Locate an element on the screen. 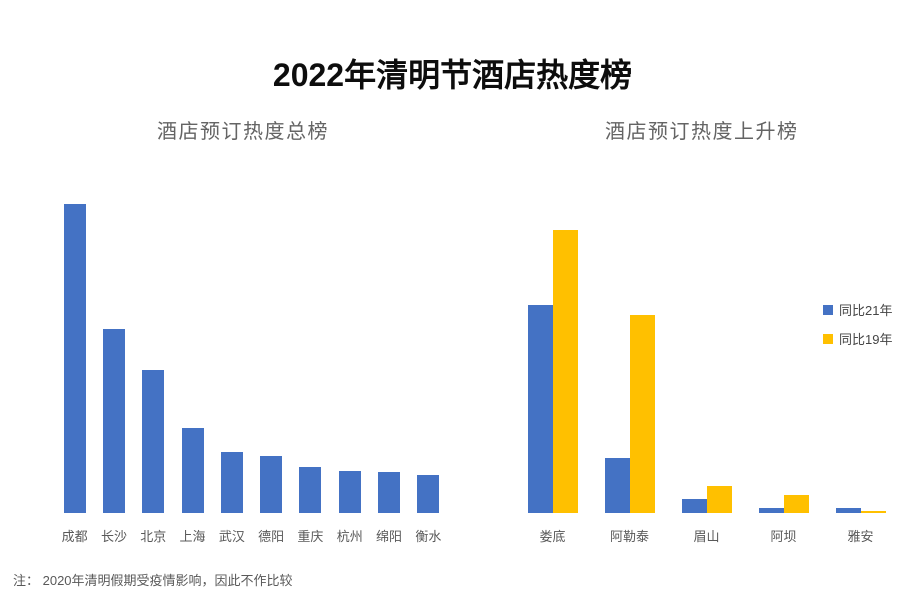  category-label: 眉山 is located at coordinates (706, 536).